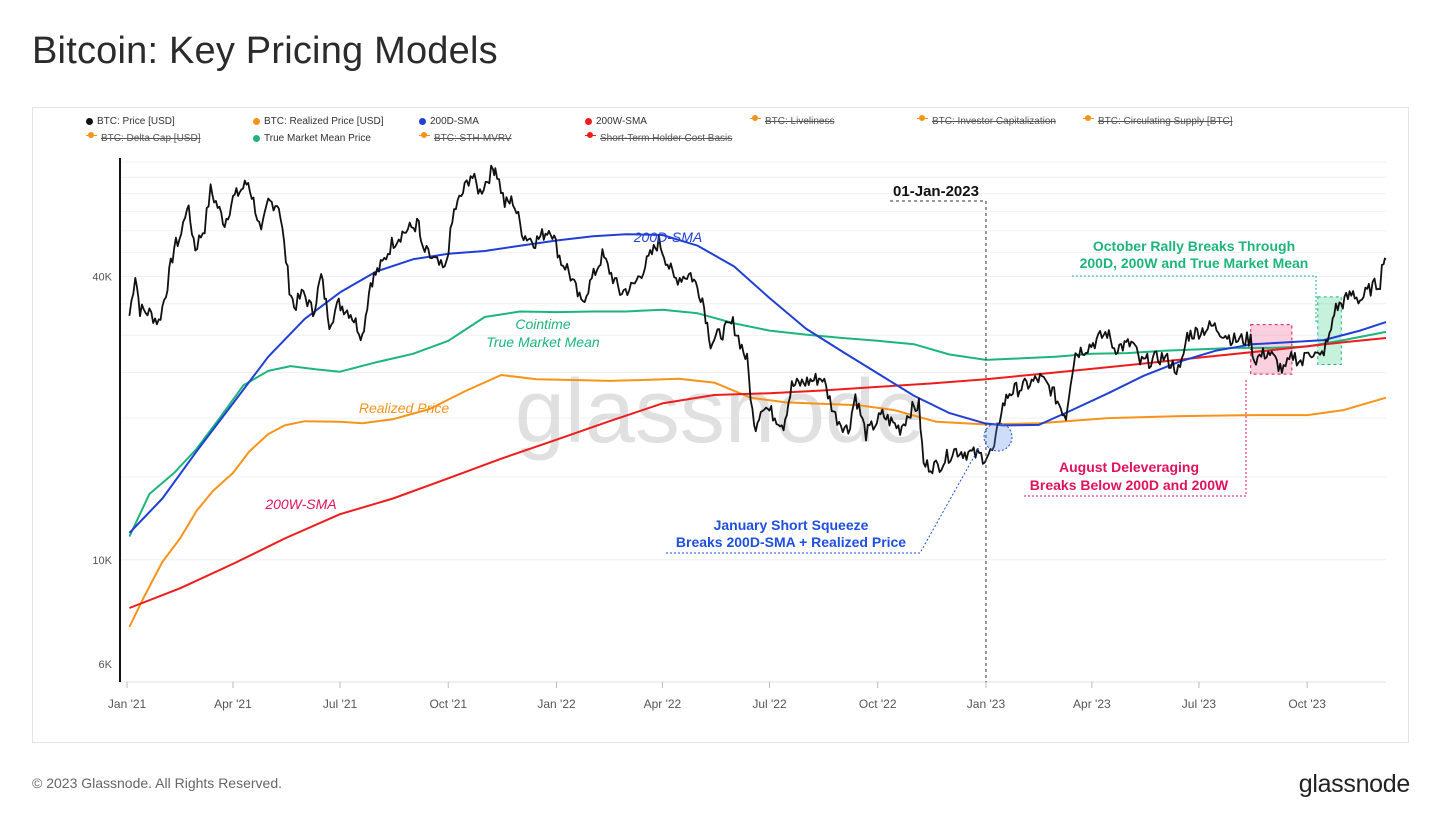 The image size is (1440, 830). I want to click on legend-item-sth-mvrv: BTC: STH-MVRV, so click(465, 138).